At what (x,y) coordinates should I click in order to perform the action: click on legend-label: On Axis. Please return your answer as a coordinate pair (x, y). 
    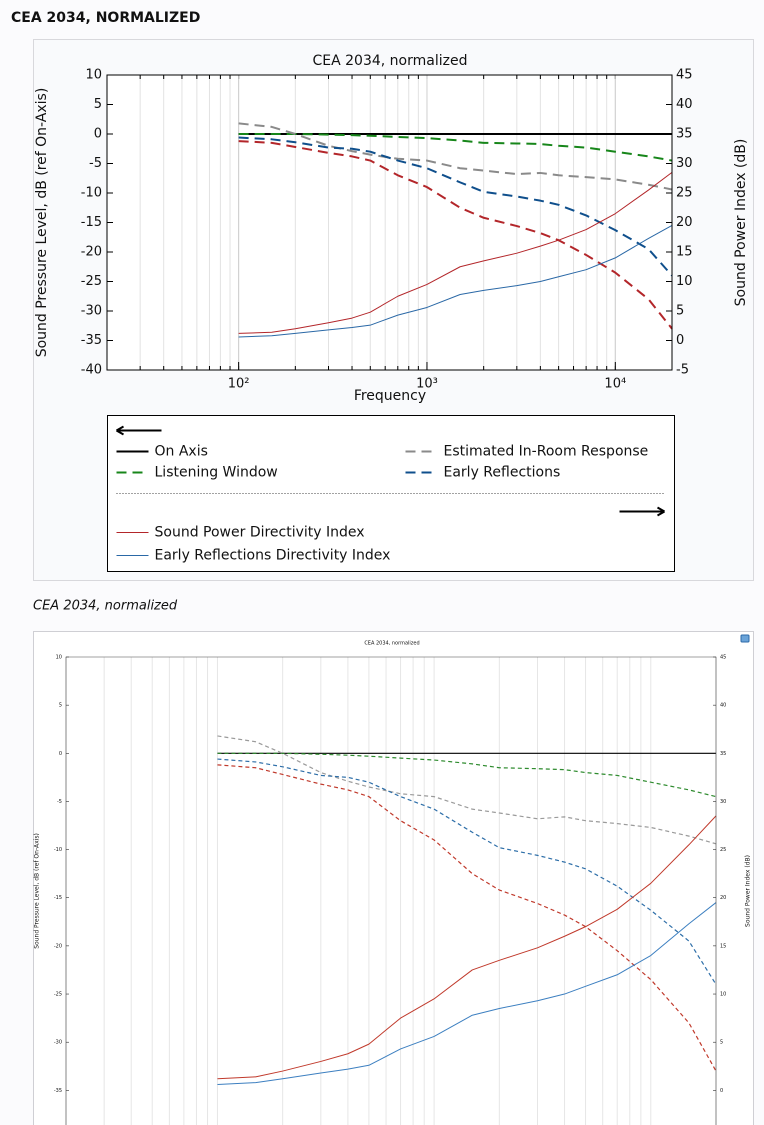
    Looking at the image, I should click on (181, 452).